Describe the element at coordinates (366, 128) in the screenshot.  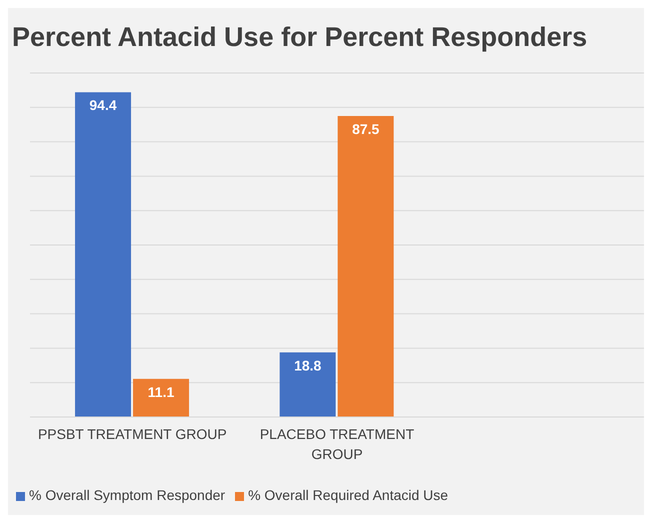
I see `data-label: 87.5` at that location.